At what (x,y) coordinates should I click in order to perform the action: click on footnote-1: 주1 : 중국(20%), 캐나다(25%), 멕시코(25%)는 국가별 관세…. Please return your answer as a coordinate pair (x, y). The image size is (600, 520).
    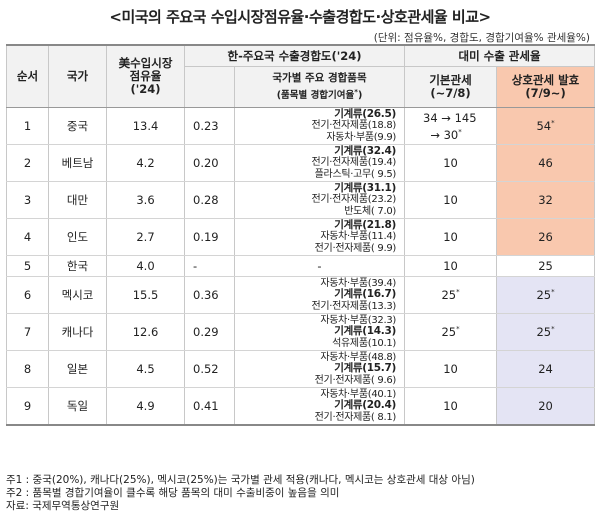
    Looking at the image, I should click on (240, 480).